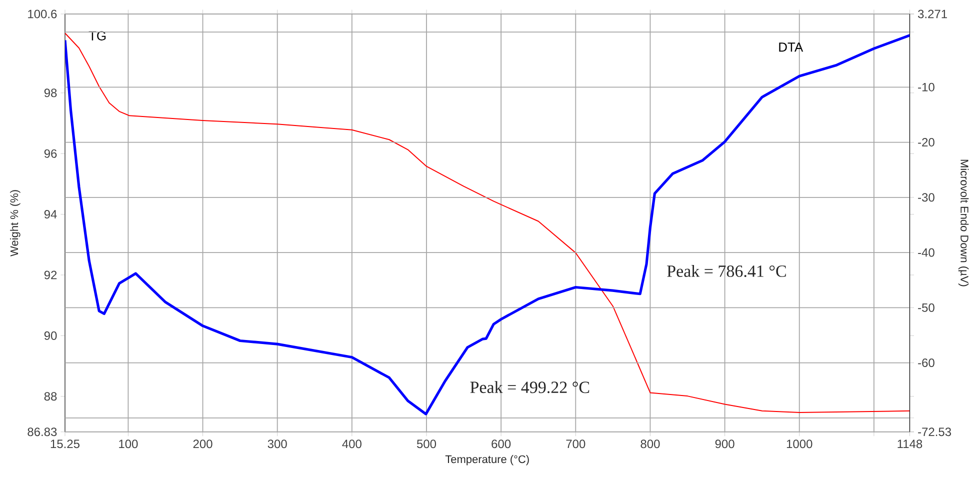 The height and width of the screenshot is (487, 972). I want to click on y-tick-label: 90, so click(50, 336).